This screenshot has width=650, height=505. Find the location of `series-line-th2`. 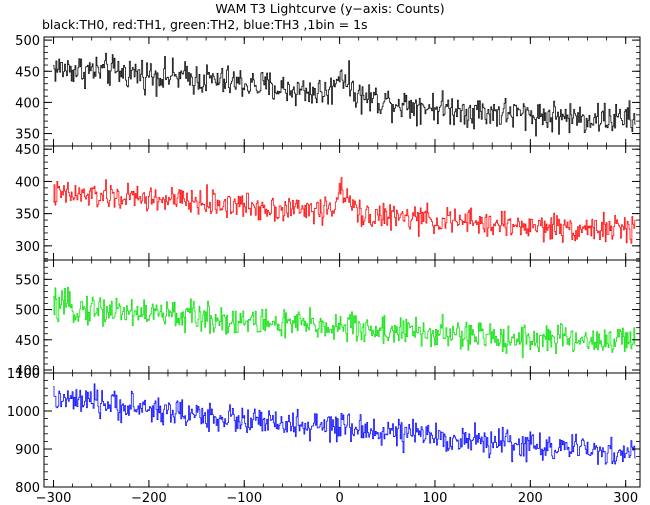

series-line-th2 is located at coordinates (344, 322).